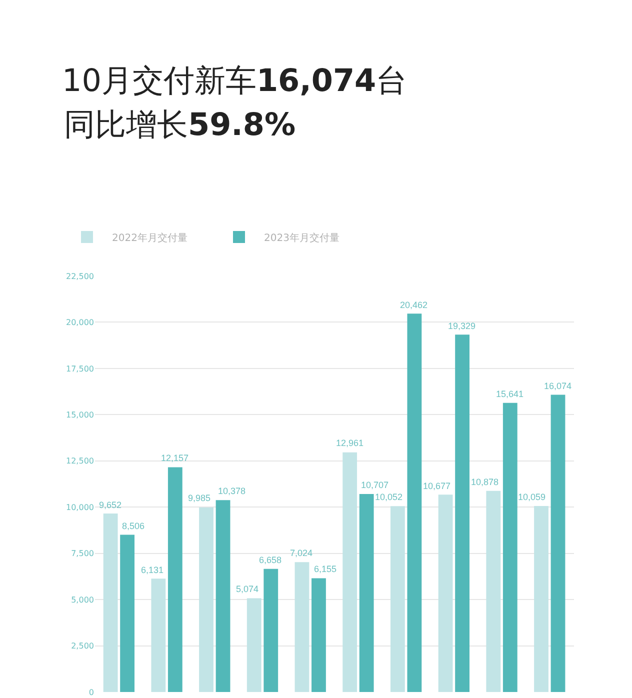 The image size is (632, 698). Describe the element at coordinates (152, 570) in the screenshot. I see `data-label: 6,131` at that location.